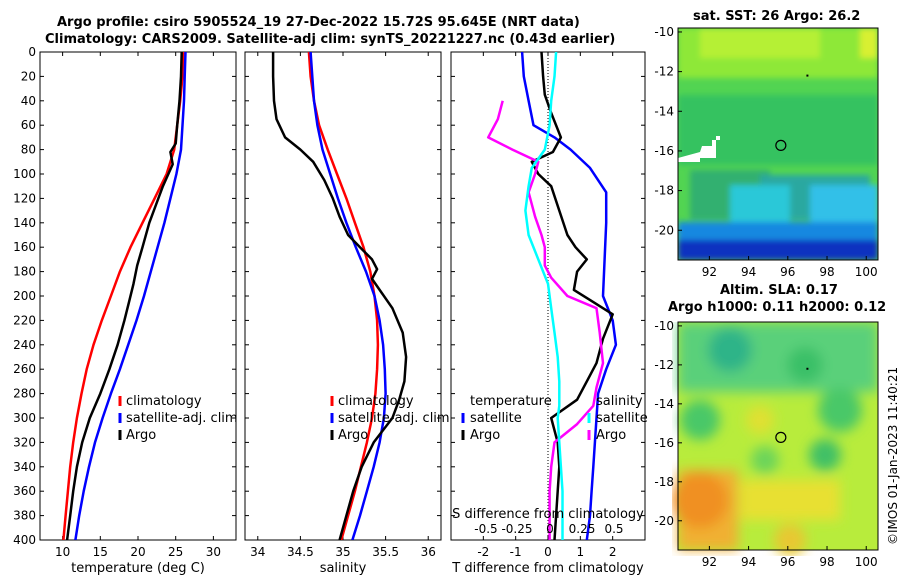 The width and height of the screenshot is (900, 580). I want to click on y-tick-label: 260, so click(24, 369).